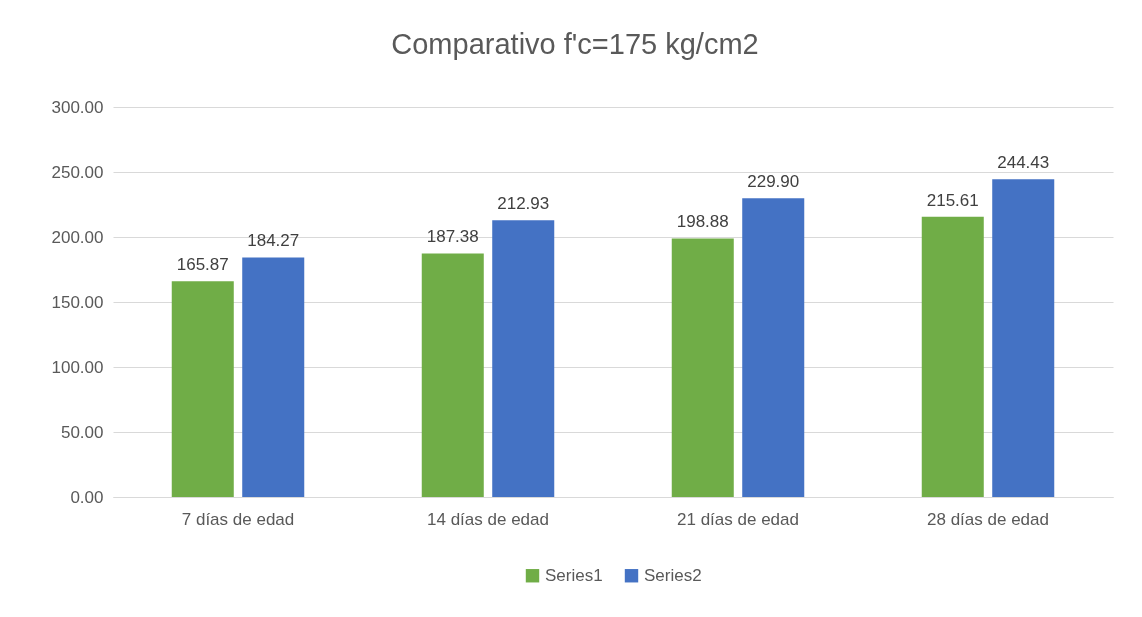 The image size is (1142, 617). I want to click on data-label: 198.88, so click(702, 222).